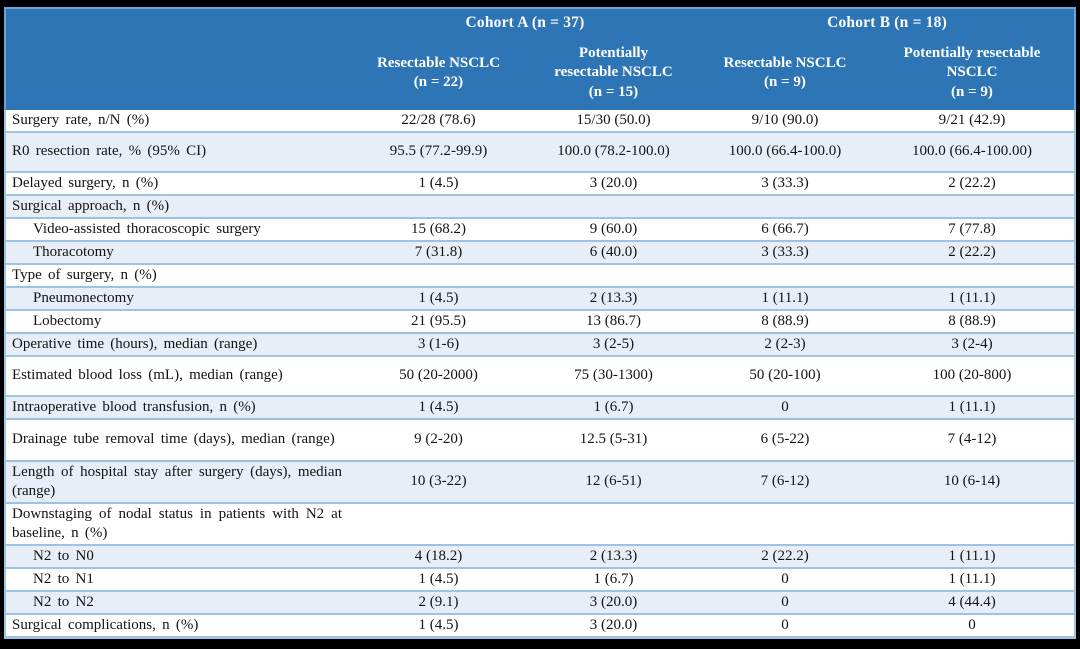 This screenshot has width=1080, height=649. I want to click on cell-value: 12.5 (5-31), so click(613, 439).